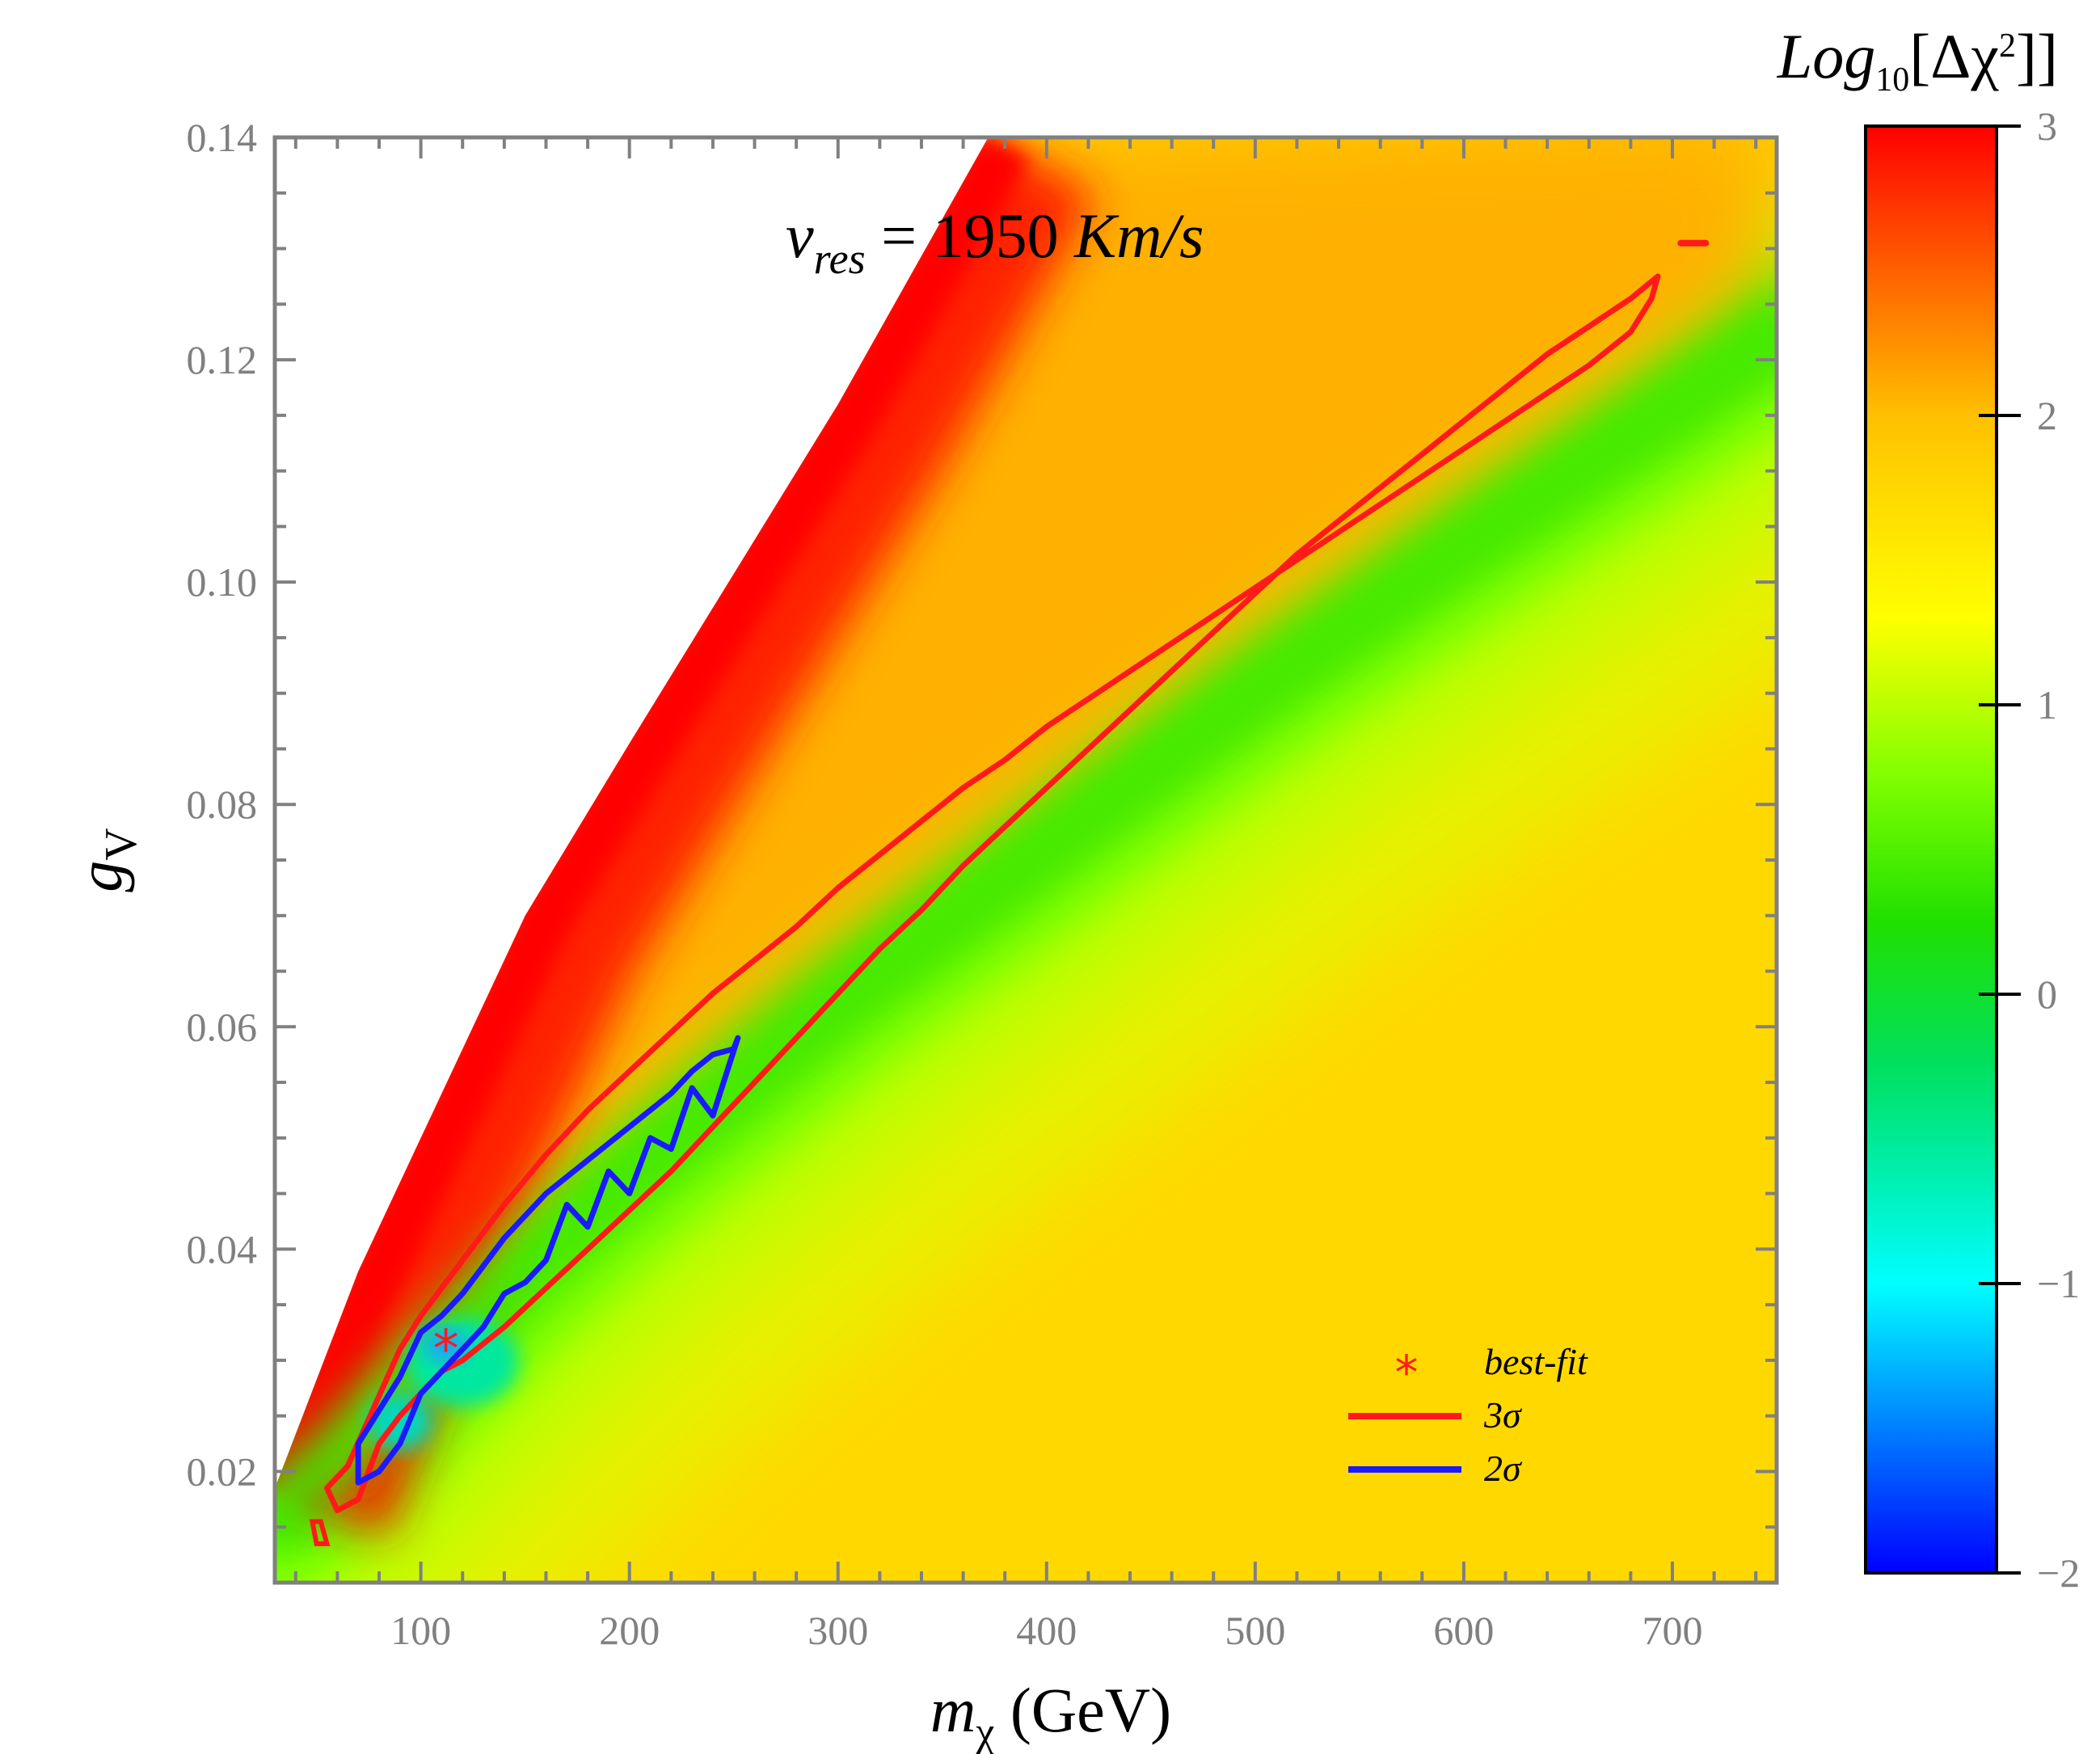 This screenshot has width=2100, height=1754. I want to click on best-fit-marker: *, so click(446, 1350).